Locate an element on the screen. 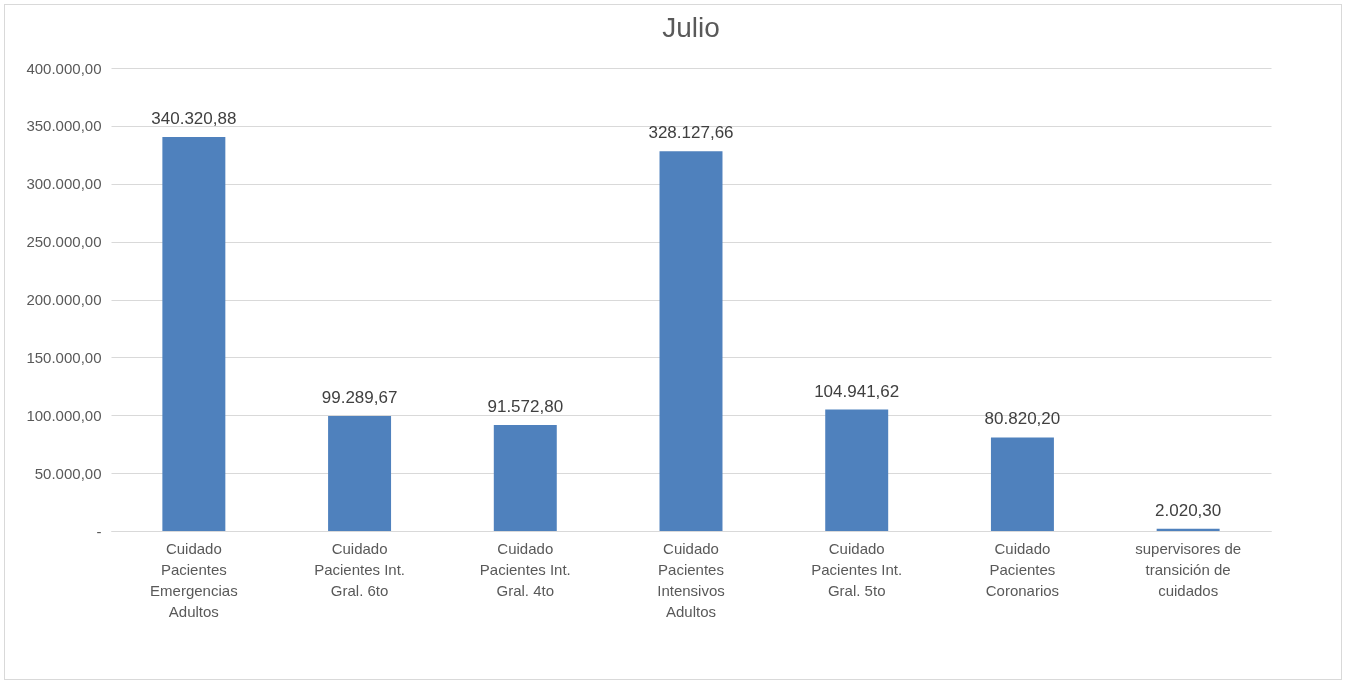 Image resolution: width=1350 pixels, height=688 pixels. y-tick-label: 200.000,00 is located at coordinates (64, 299).